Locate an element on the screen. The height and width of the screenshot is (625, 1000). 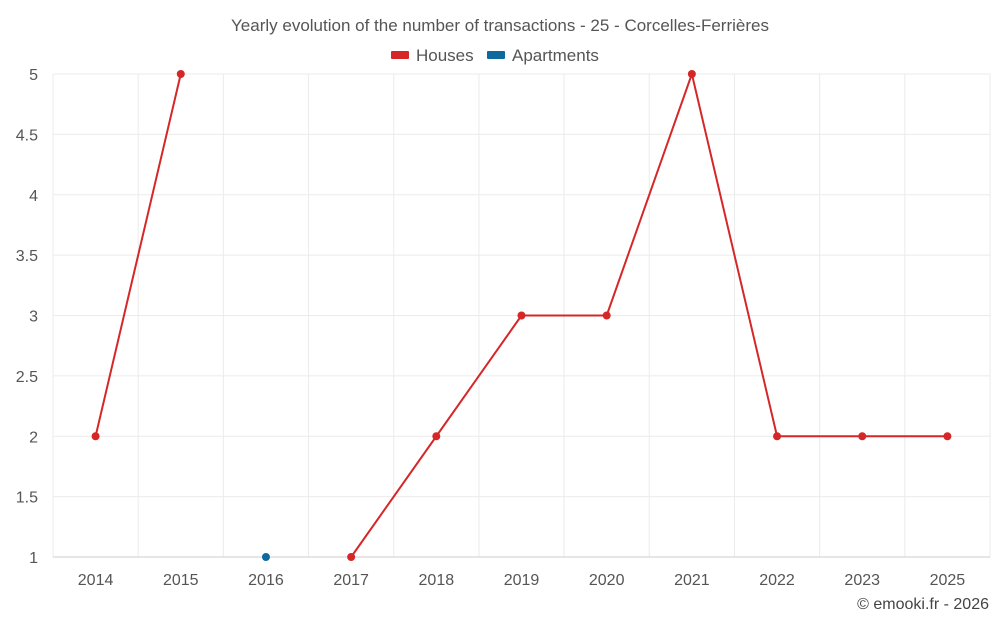
y-tick-label: 1 is located at coordinates (33, 558).